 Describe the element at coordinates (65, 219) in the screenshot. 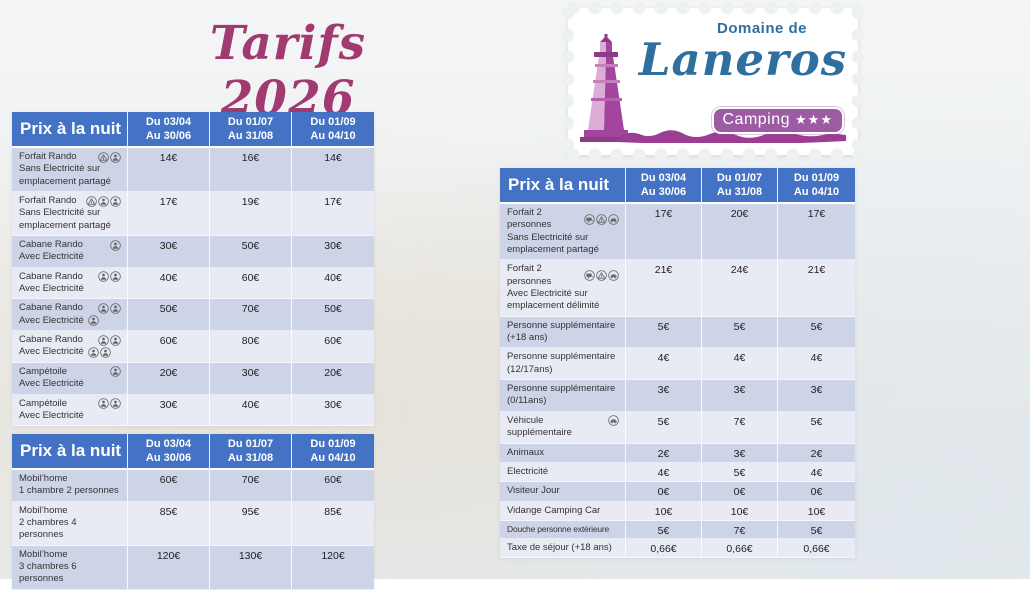

I see `row-subtitle: Sans Electricité sur emplacement partagé` at that location.